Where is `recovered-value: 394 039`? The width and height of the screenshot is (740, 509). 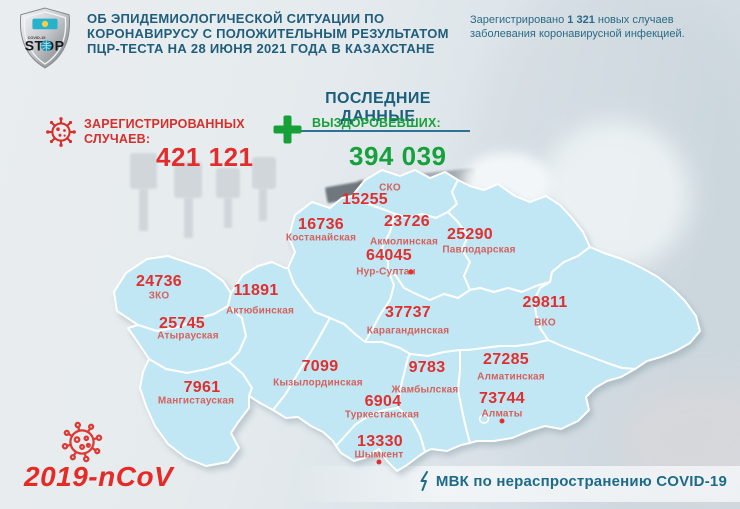
recovered-value: 394 039 is located at coordinates (398, 156).